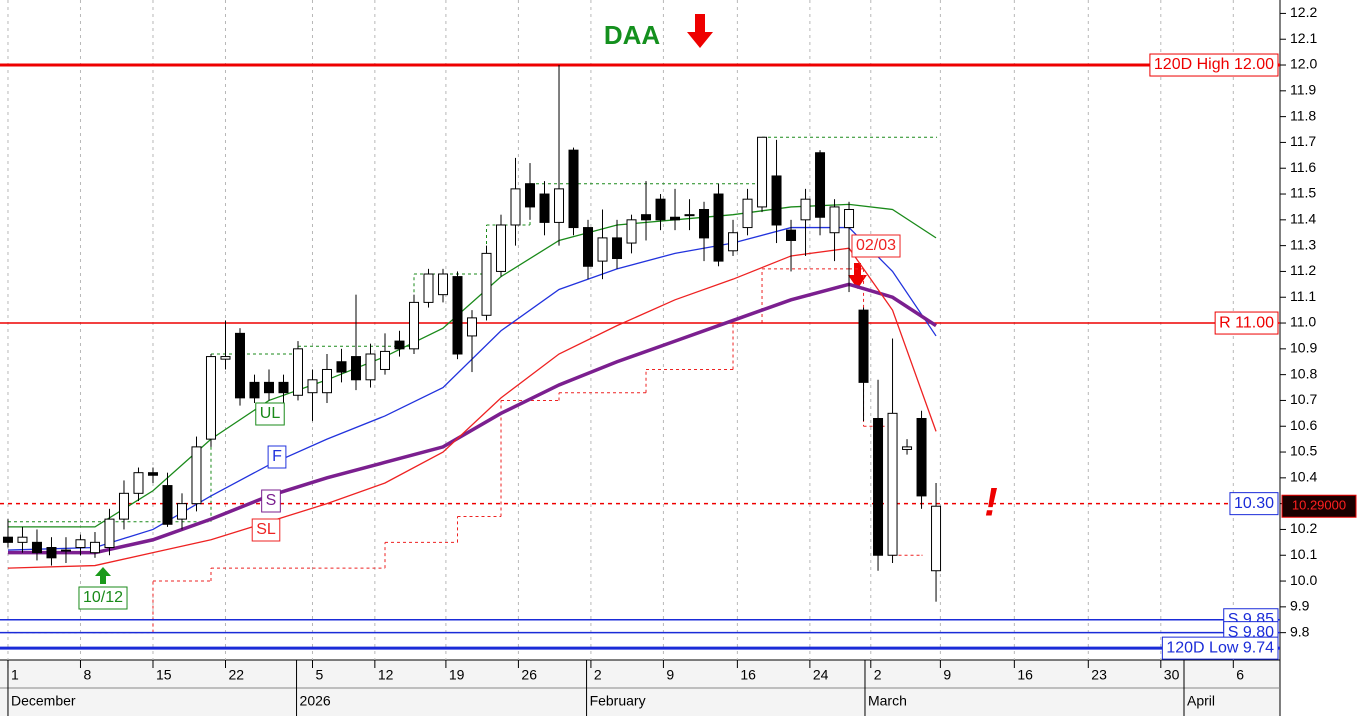 The height and width of the screenshot is (716, 1358). I want to click on y-tick-label: 10.5, so click(1303, 451).